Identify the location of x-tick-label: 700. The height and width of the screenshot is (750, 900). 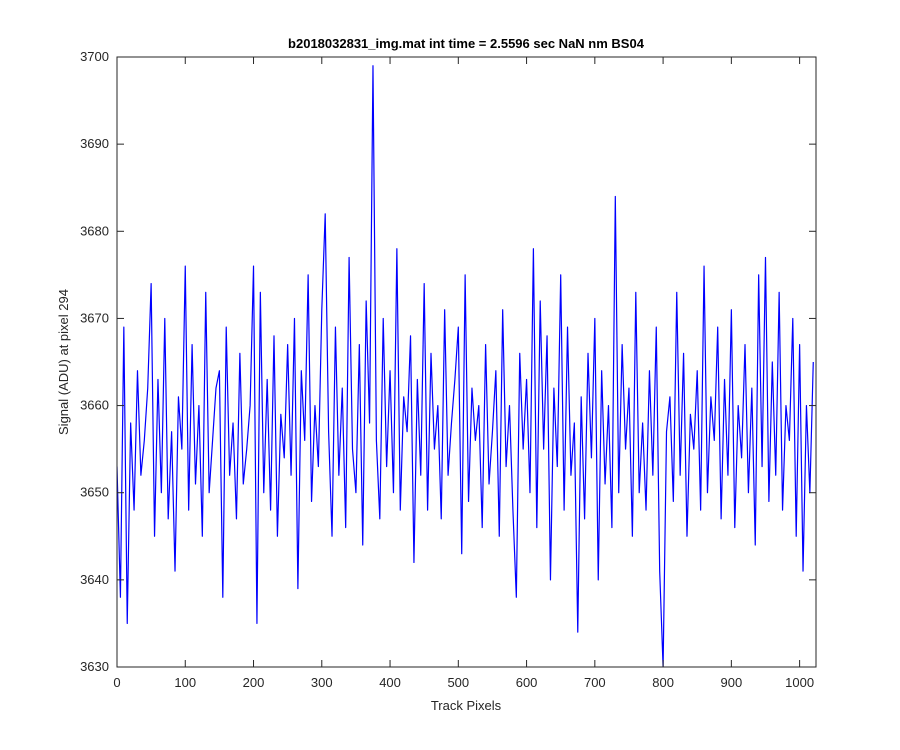
(595, 682).